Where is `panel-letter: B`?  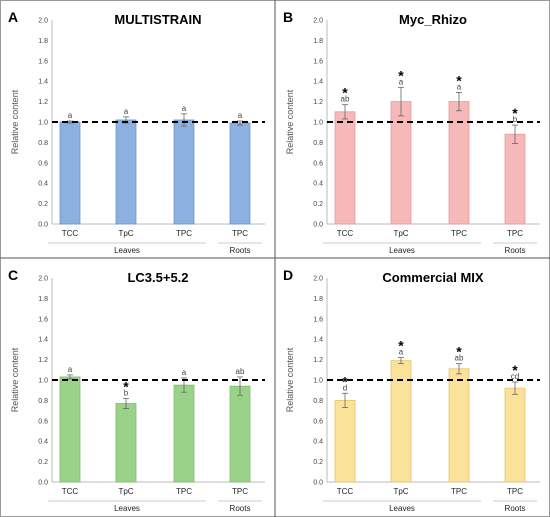
panel-letter: B is located at coordinates (288, 17).